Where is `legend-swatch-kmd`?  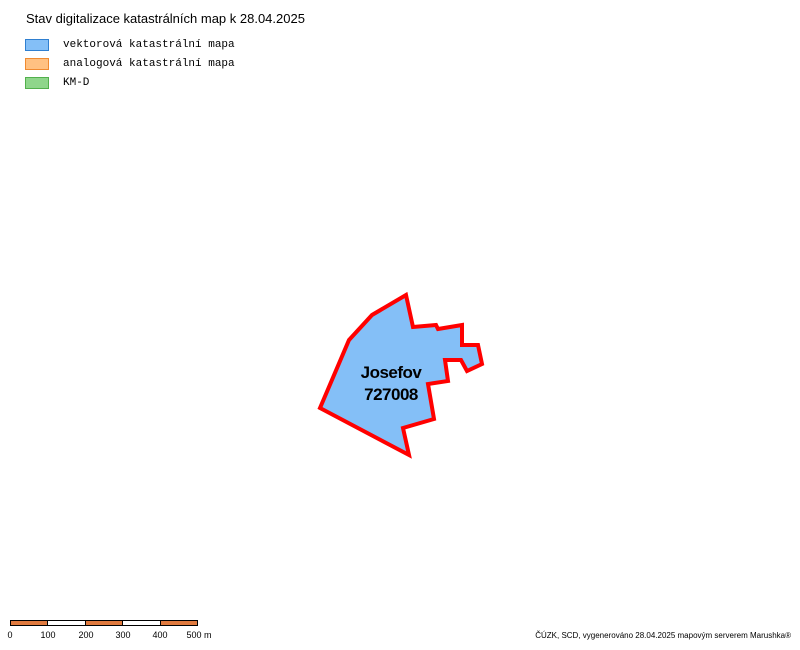 legend-swatch-kmd is located at coordinates (37, 83).